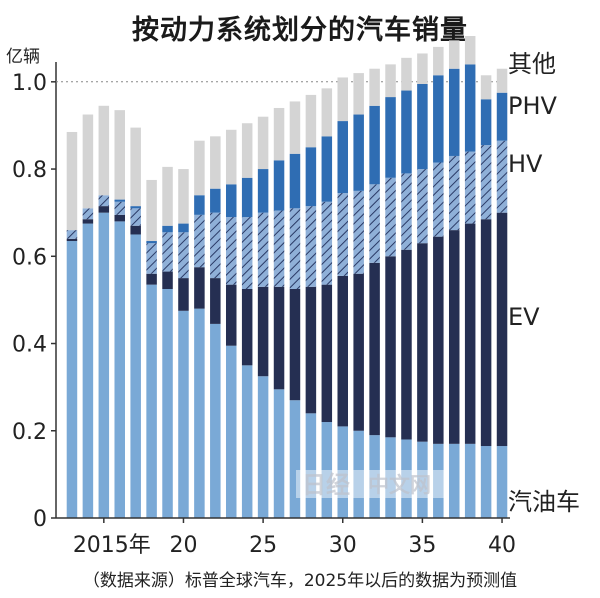  I want to click on x-tick-label: 20, so click(183, 545).